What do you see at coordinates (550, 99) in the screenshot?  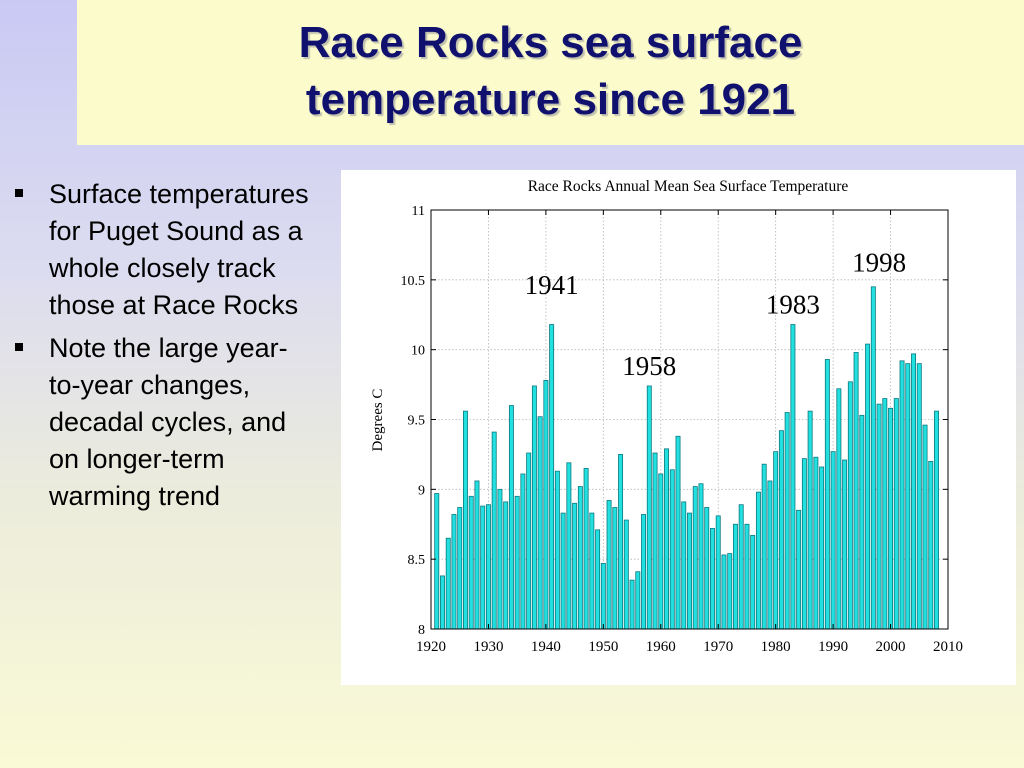 I see `slide-title-line-2: temperature since 1921` at bounding box center [550, 99].